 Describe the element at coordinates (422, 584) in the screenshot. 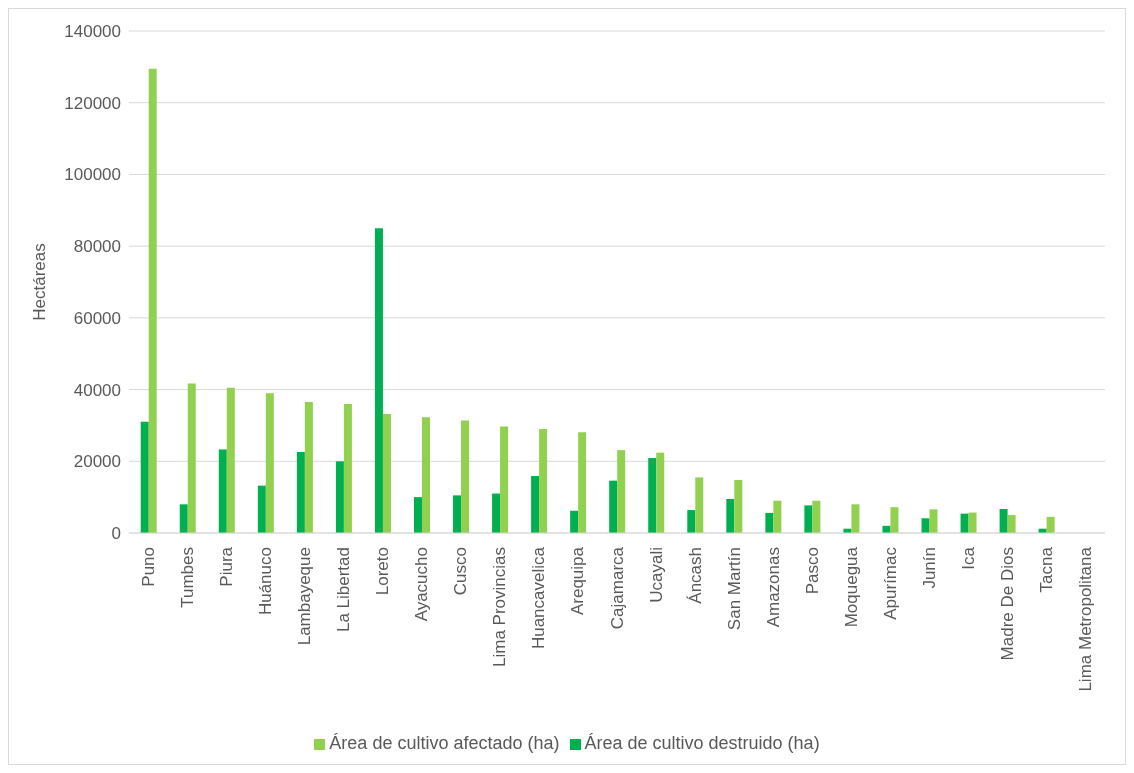

I see `x-tick-label: Ayacucho` at that location.